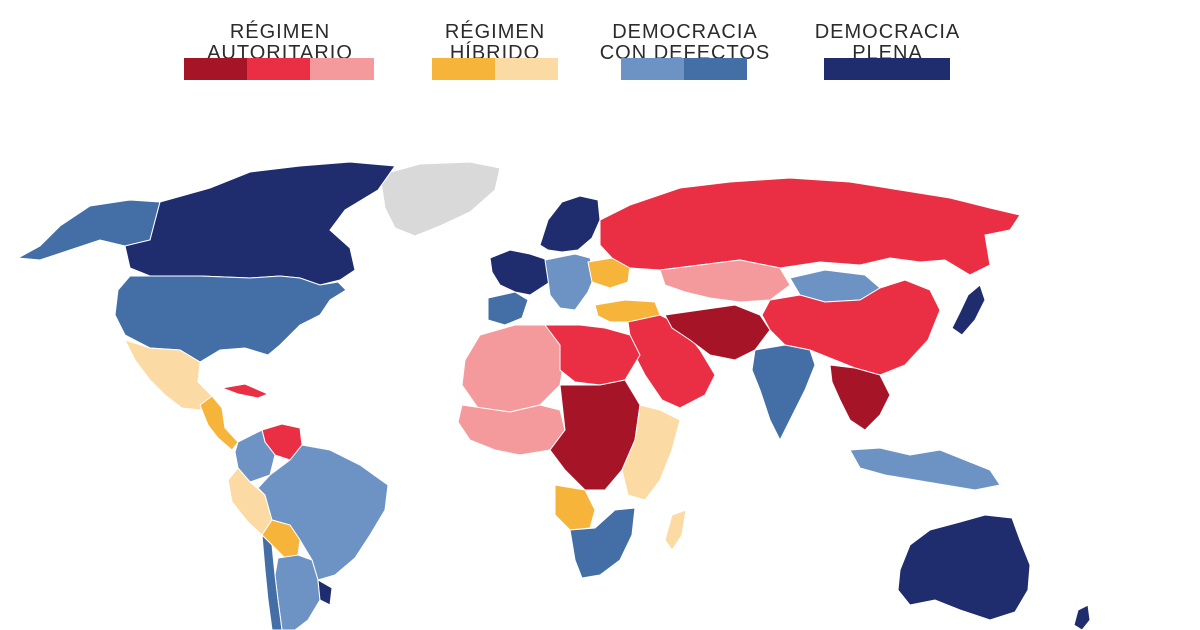 The height and width of the screenshot is (630, 1200). Describe the element at coordinates (964, 567) in the screenshot. I see `map-region-australia` at that location.